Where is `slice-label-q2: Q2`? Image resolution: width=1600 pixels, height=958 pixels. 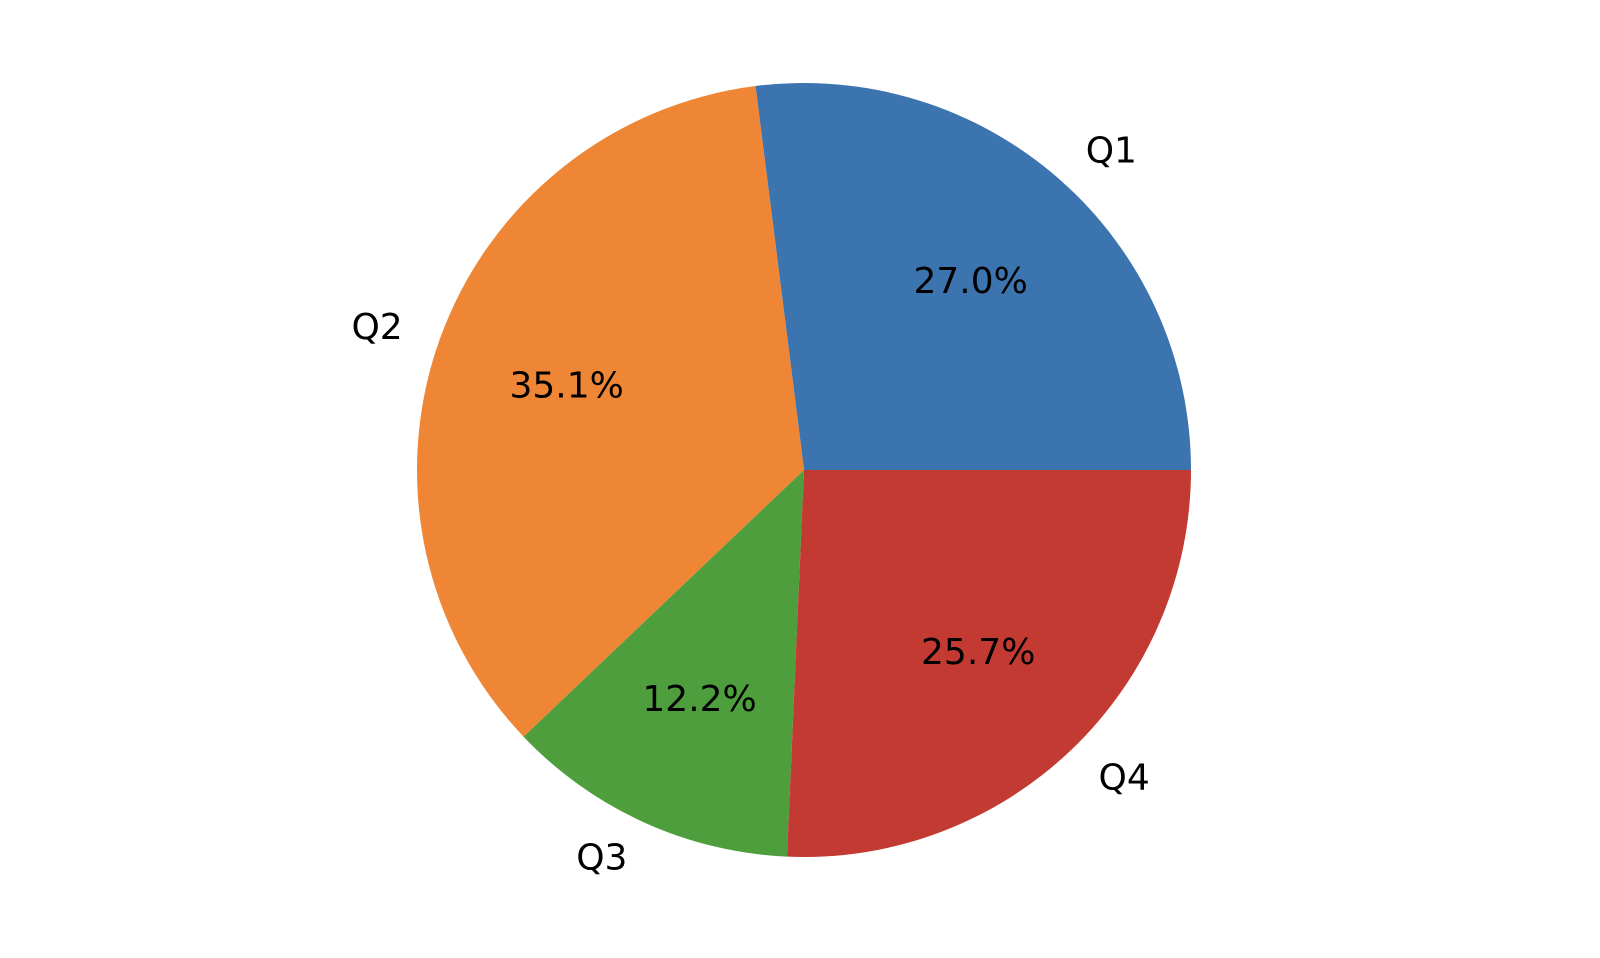
slice-label-q2: Q2 is located at coordinates (376, 327).